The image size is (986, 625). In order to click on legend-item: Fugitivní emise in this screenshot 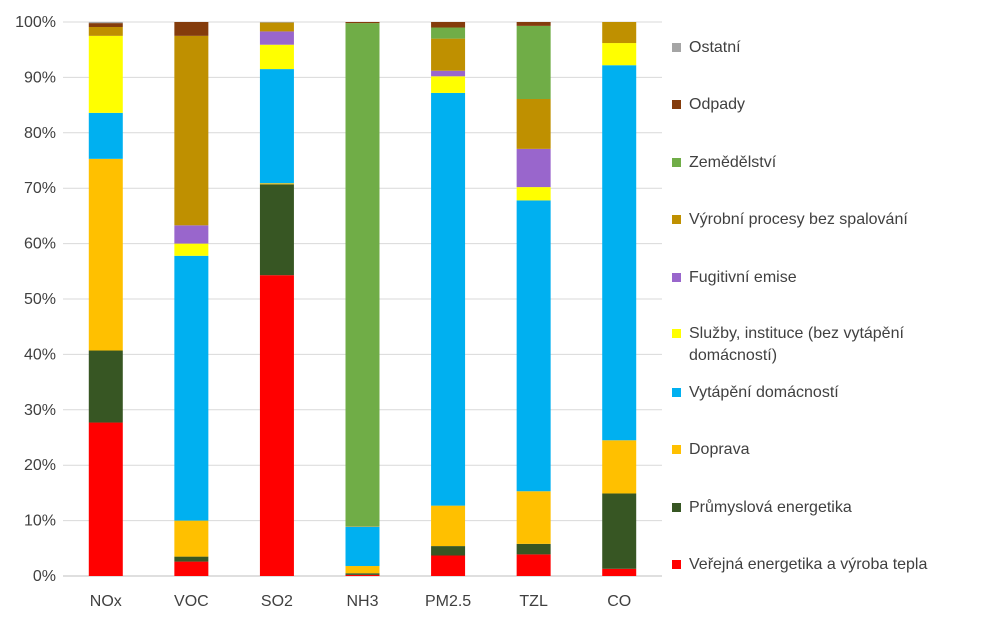, I will do `click(815, 278)`.